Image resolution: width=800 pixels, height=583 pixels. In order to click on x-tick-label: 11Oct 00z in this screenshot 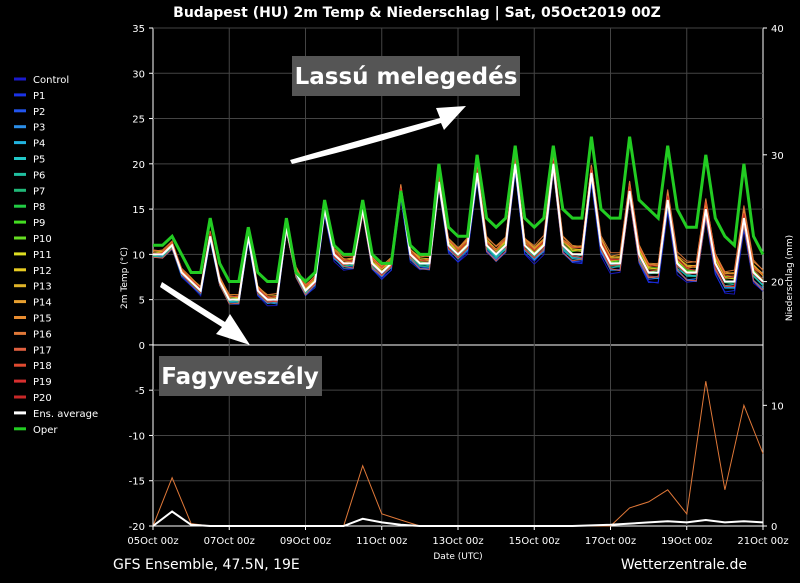, I will do `click(381, 541)`.